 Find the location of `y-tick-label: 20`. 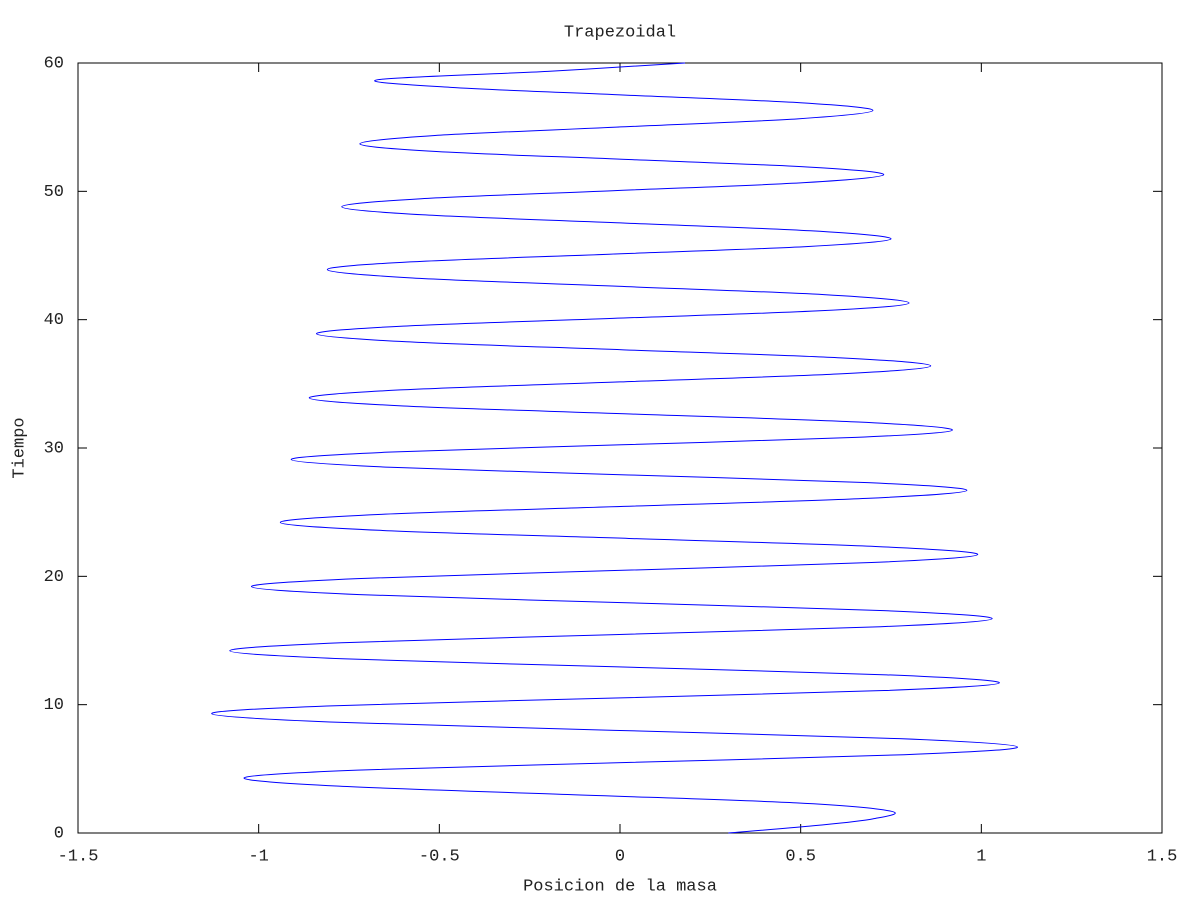

y-tick-label: 20 is located at coordinates (54, 577).